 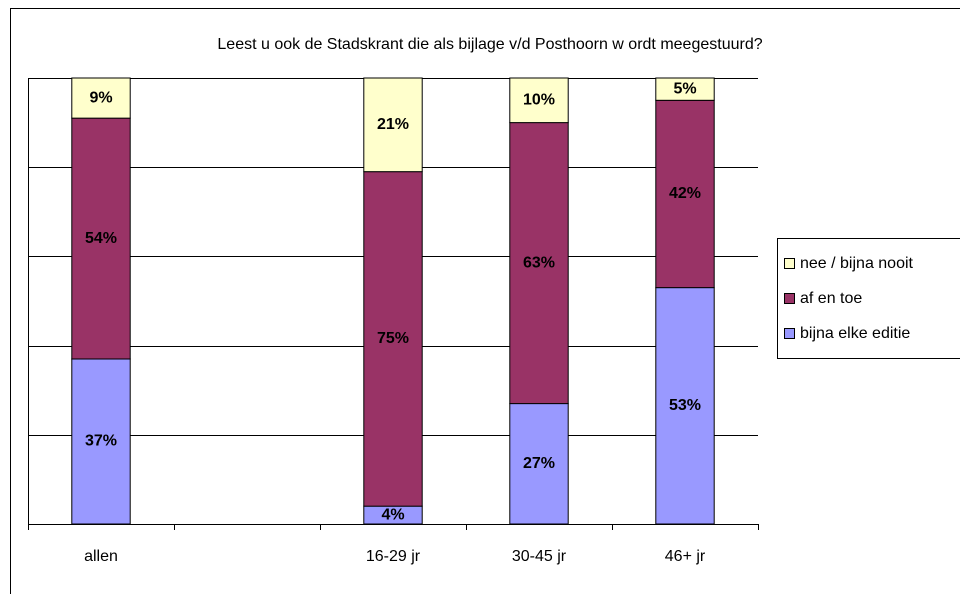 I want to click on x-tick-label: allen, so click(x=101, y=556).